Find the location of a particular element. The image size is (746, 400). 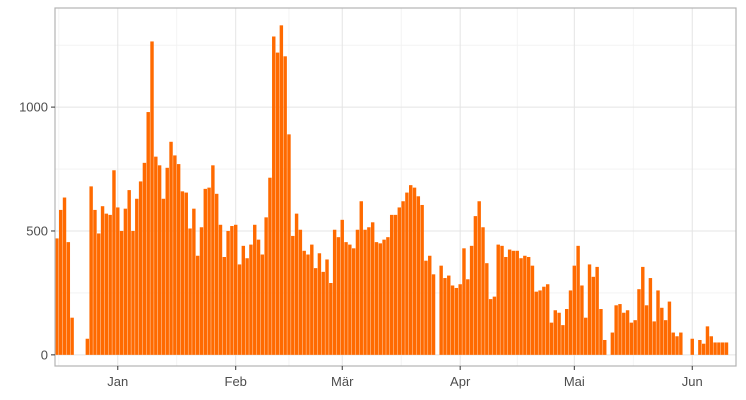

x-tick-label: Jun is located at coordinates (692, 381).